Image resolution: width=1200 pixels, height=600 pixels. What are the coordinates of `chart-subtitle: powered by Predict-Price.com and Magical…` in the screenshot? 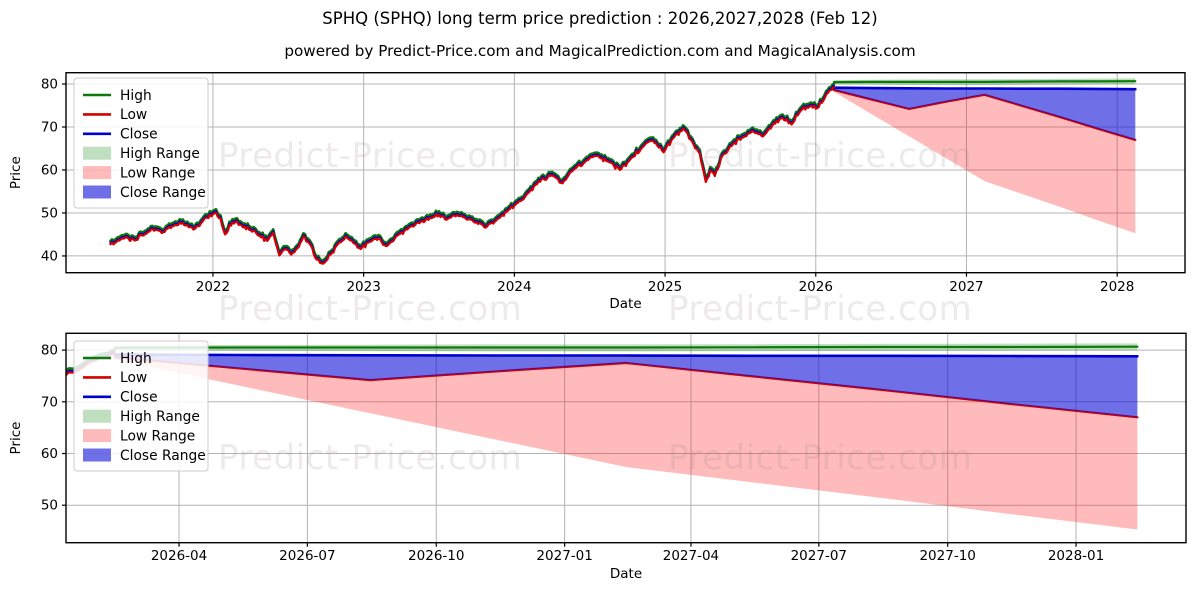 It's located at (600, 51).